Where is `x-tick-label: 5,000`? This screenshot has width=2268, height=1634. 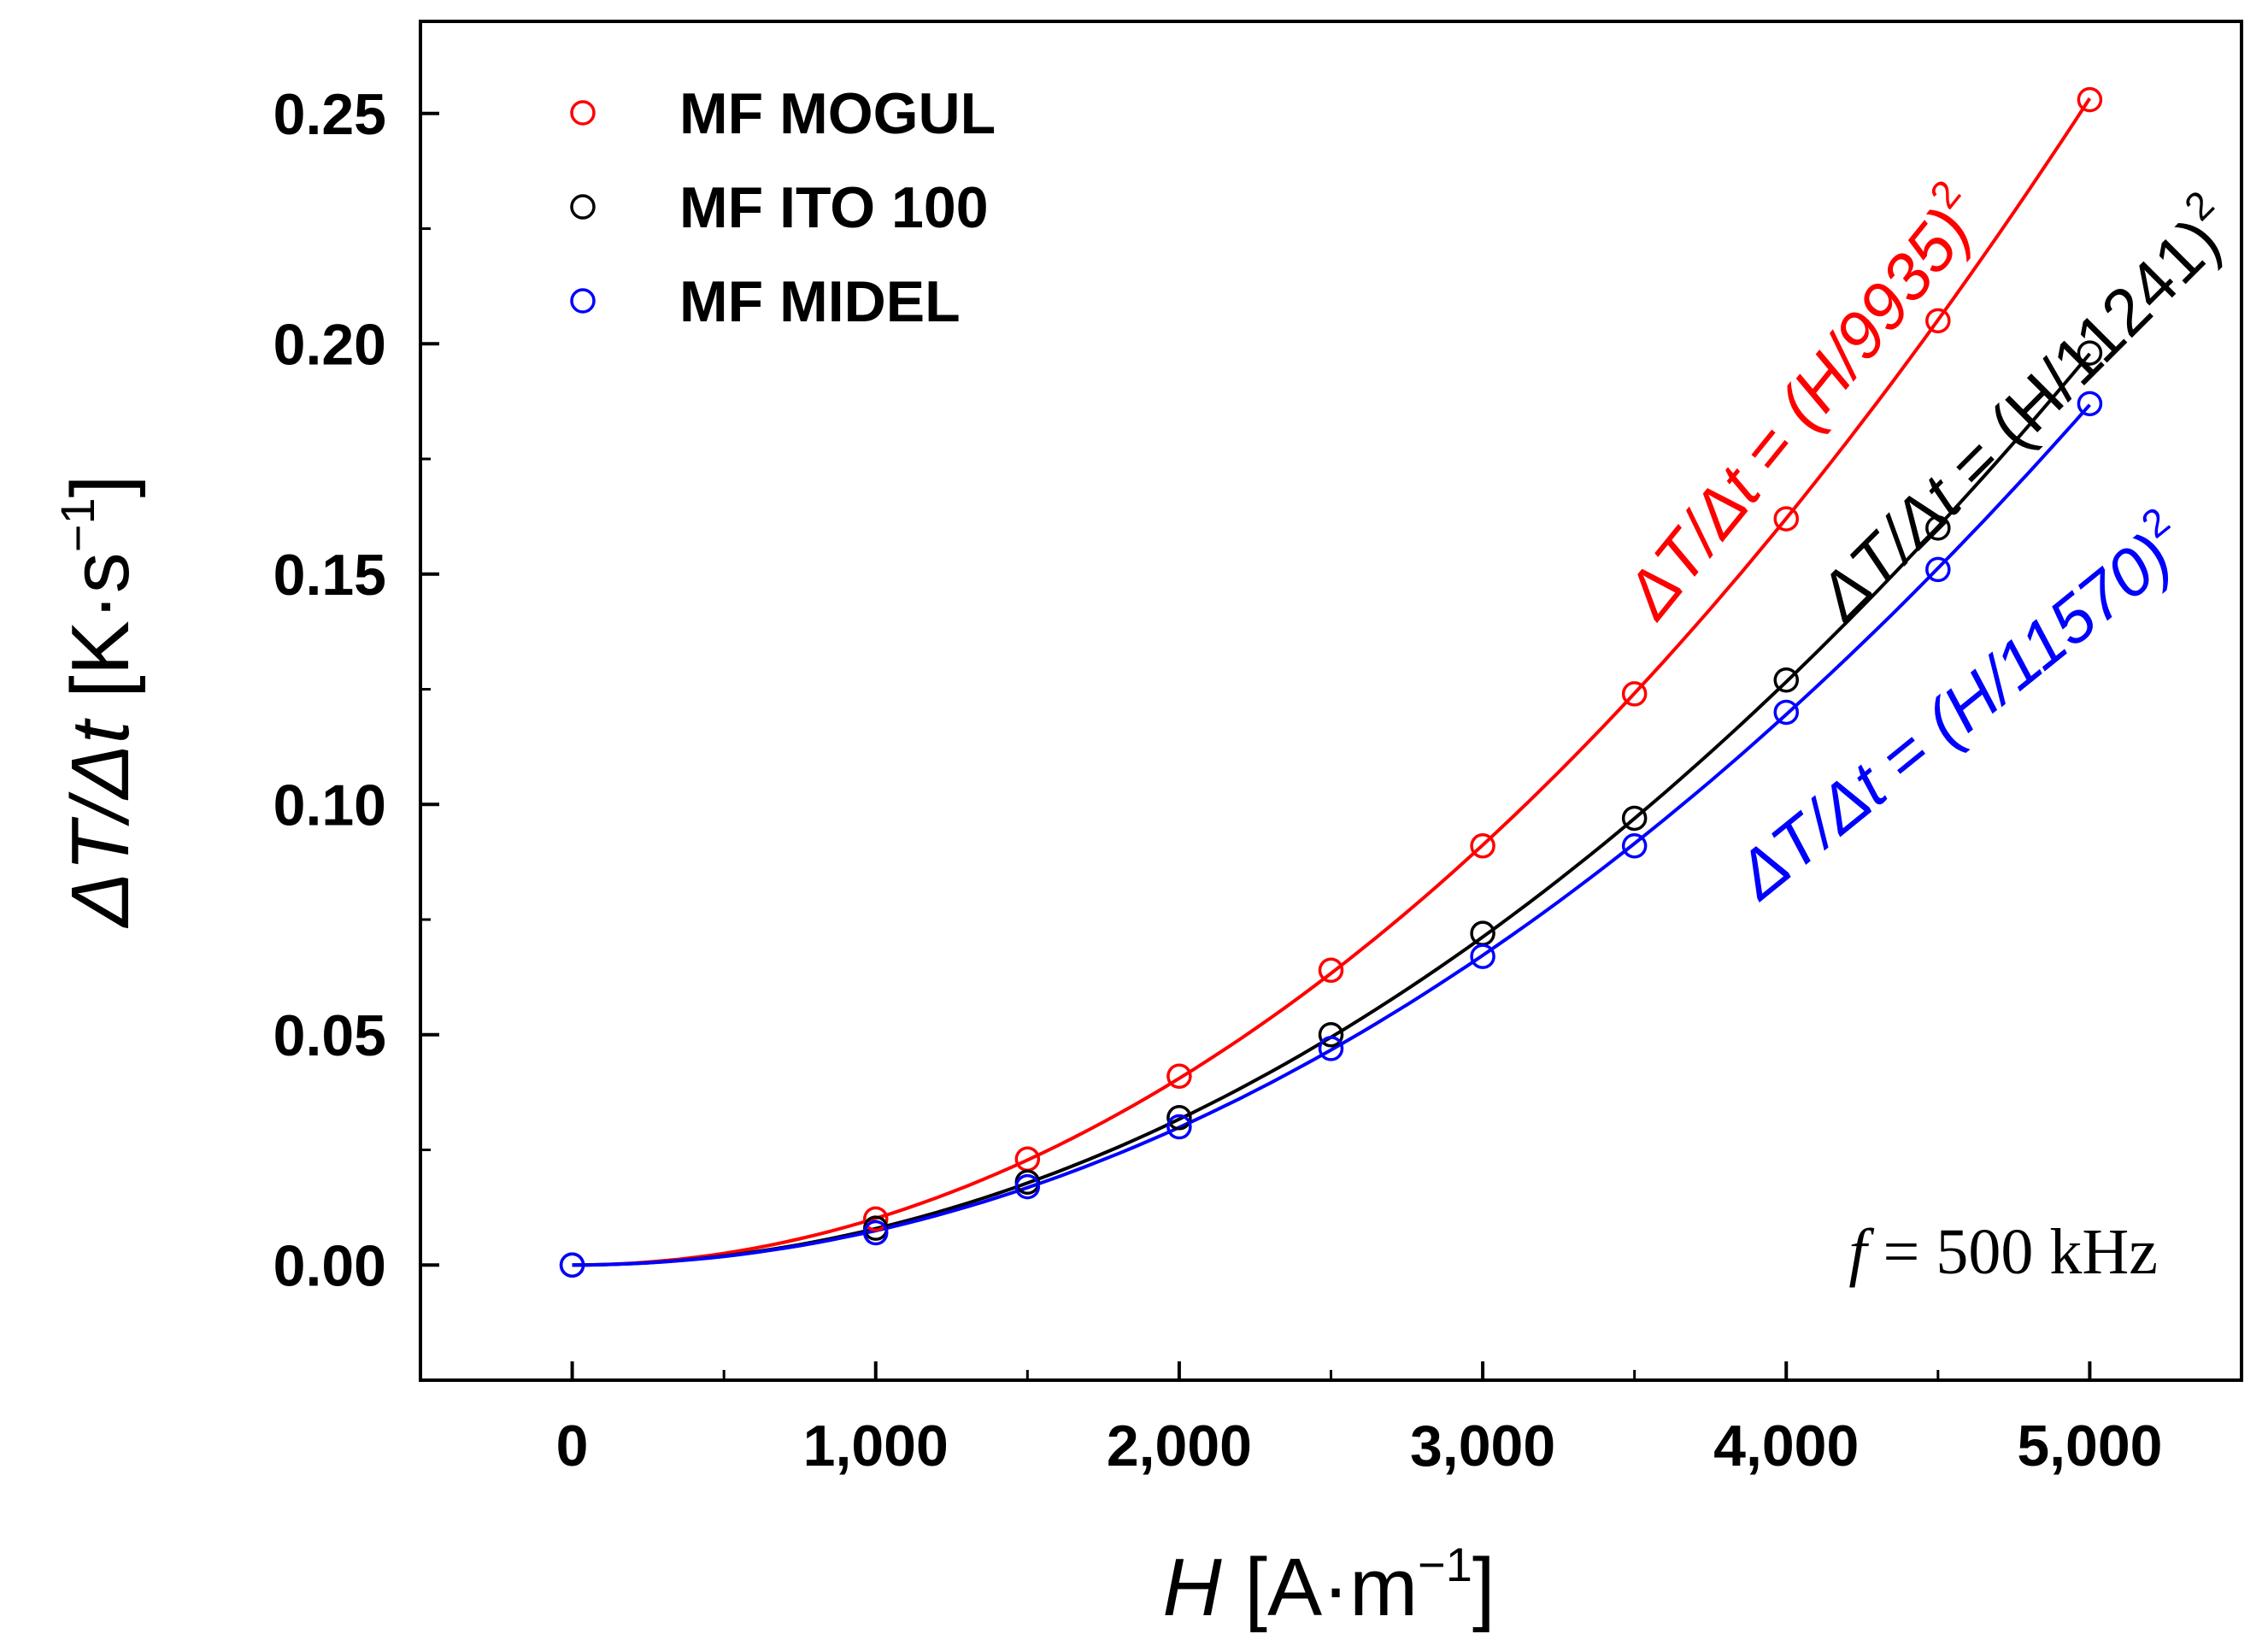 x-tick-label: 5,000 is located at coordinates (2089, 1446).